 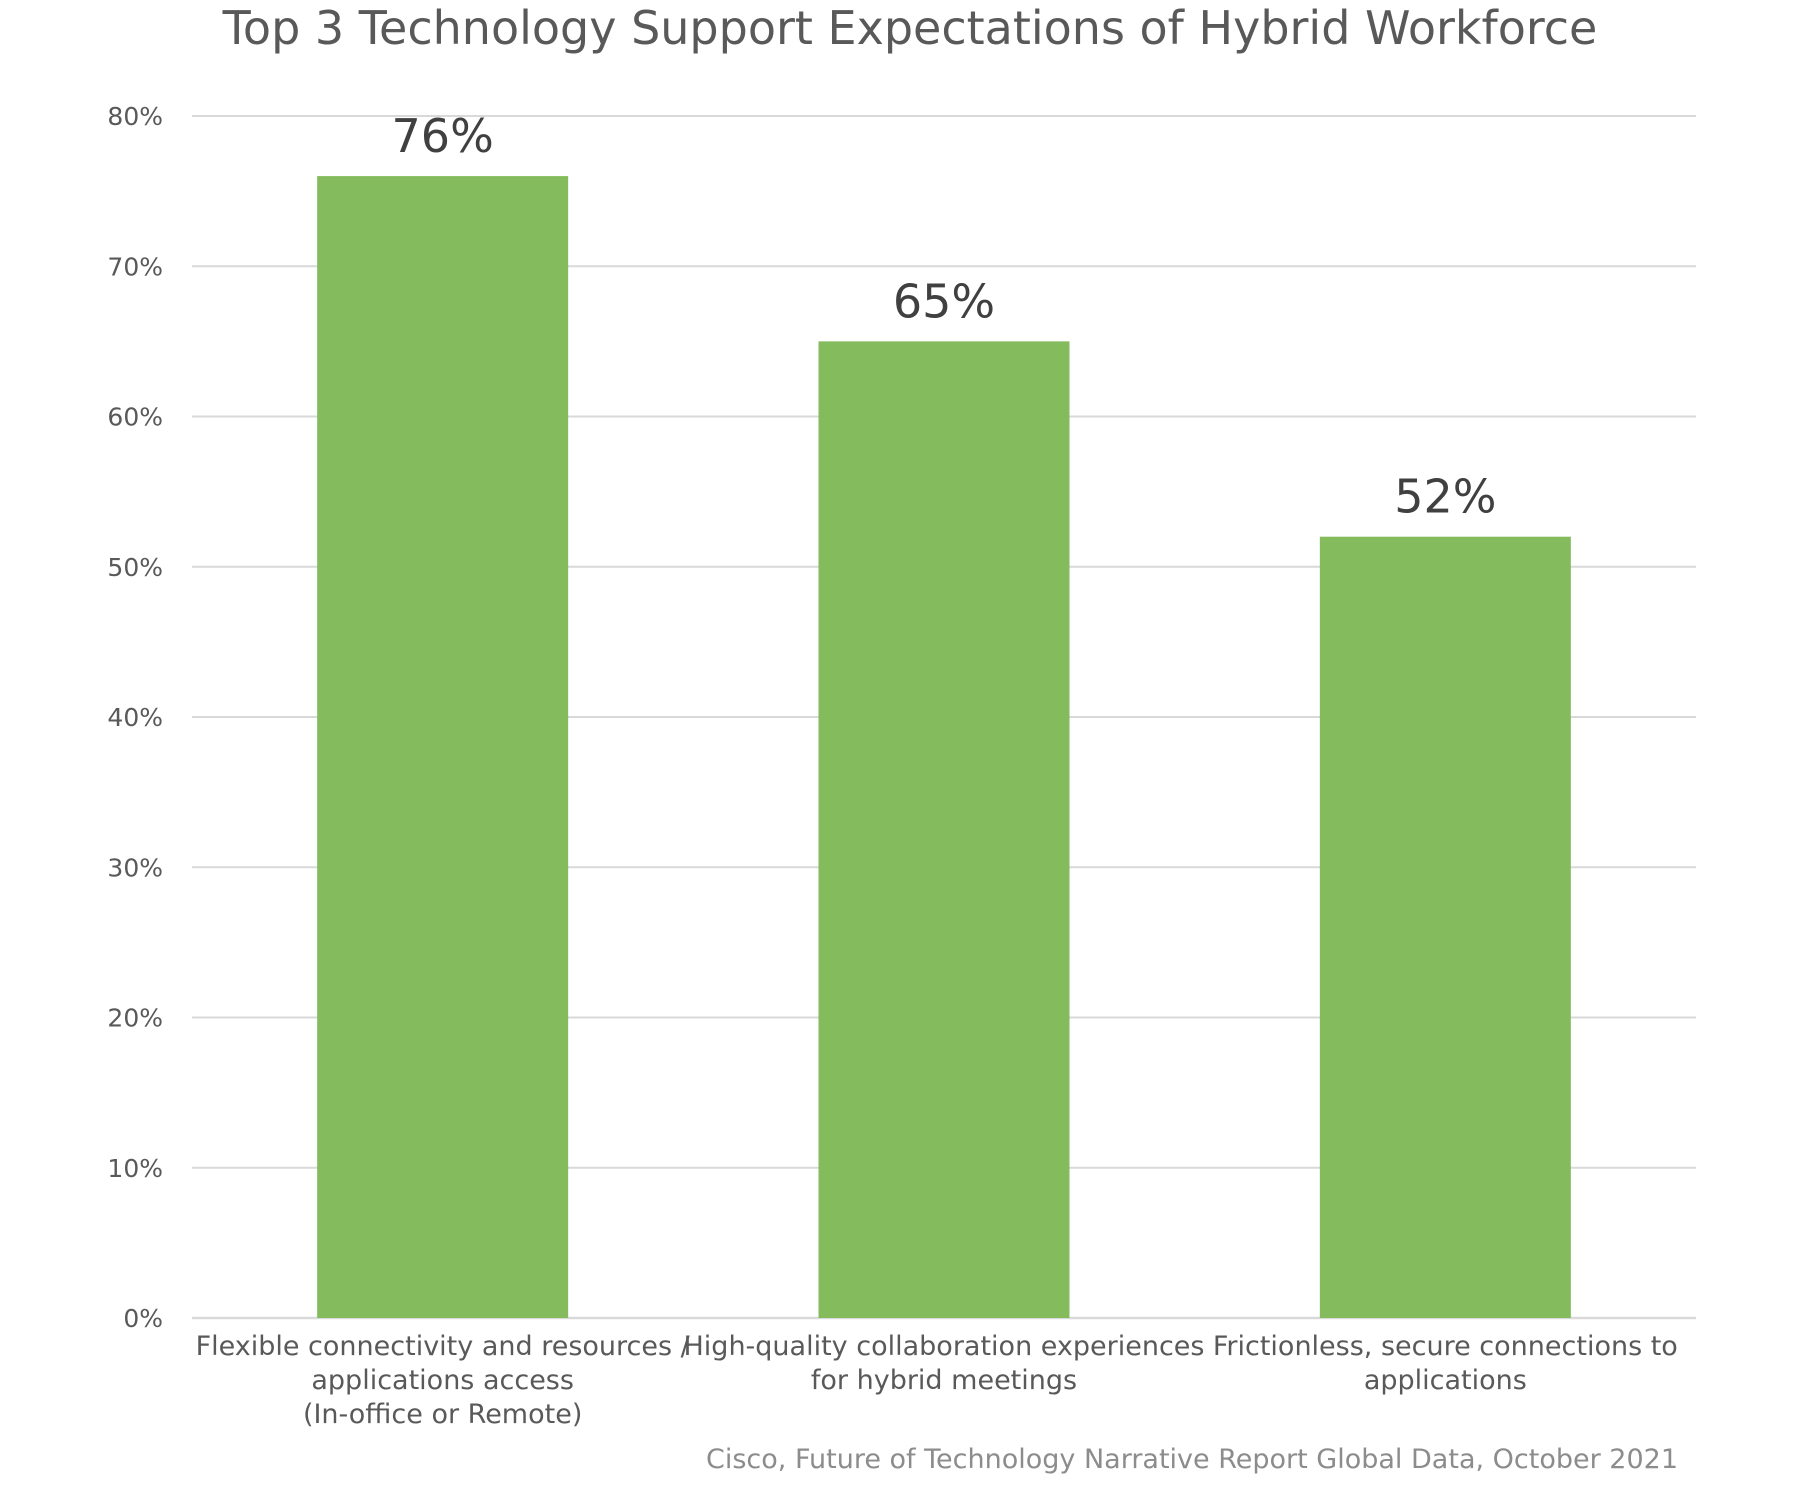 I want to click on y-tick-label: 40%, so click(x=135, y=717).